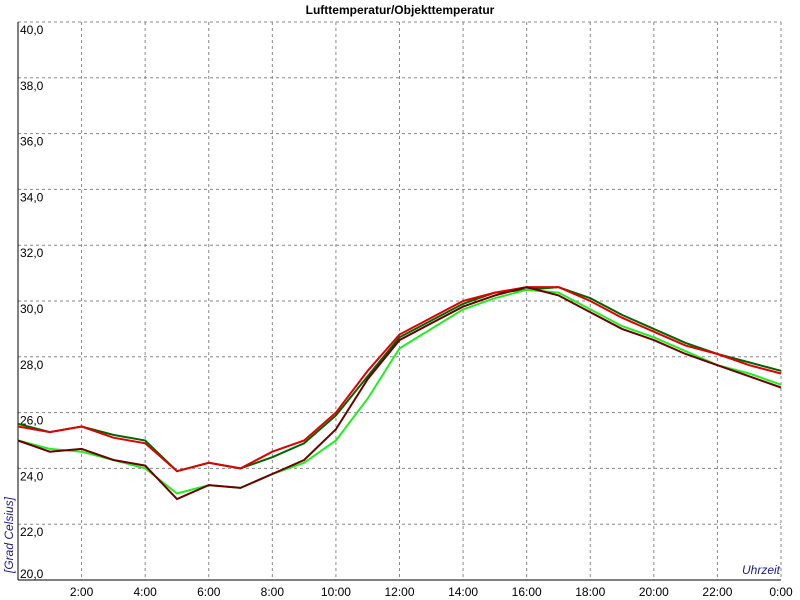 This screenshot has width=800, height=600. Describe the element at coordinates (32, 253) in the screenshot. I see `y-tick-label: 32,0` at that location.